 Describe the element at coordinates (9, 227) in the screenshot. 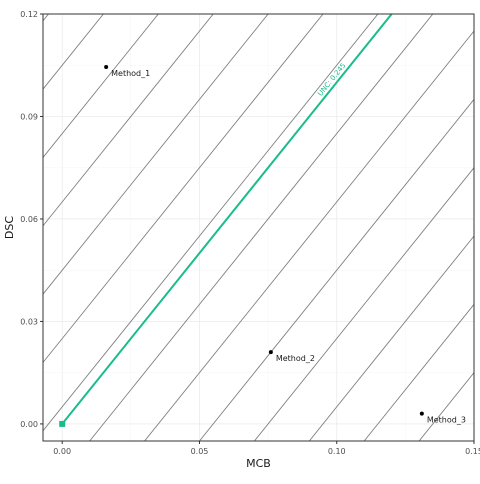

I see `y-axis-title: DSC` at that location.